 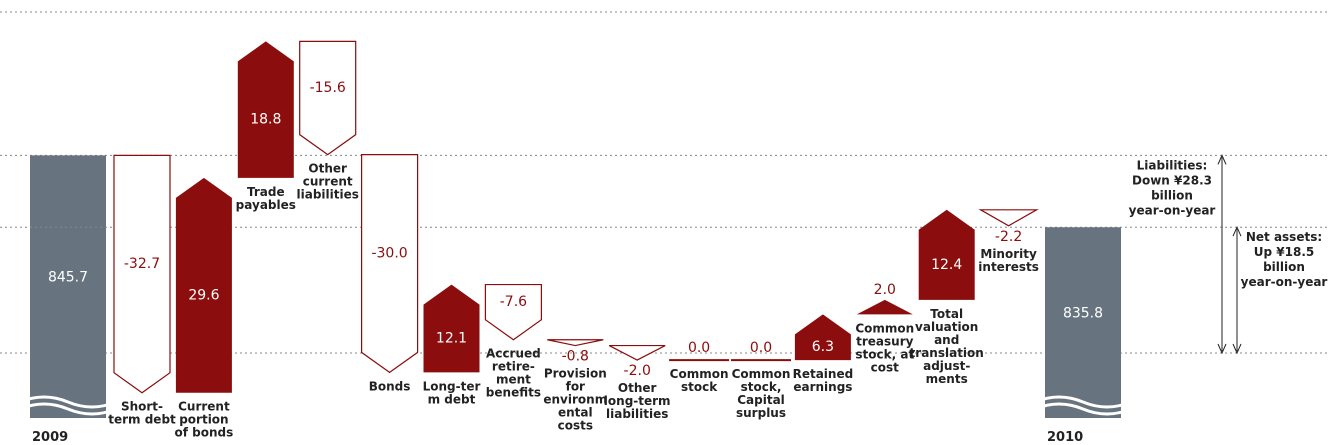 I want to click on category-label: Minority interests, so click(x=1008, y=259).